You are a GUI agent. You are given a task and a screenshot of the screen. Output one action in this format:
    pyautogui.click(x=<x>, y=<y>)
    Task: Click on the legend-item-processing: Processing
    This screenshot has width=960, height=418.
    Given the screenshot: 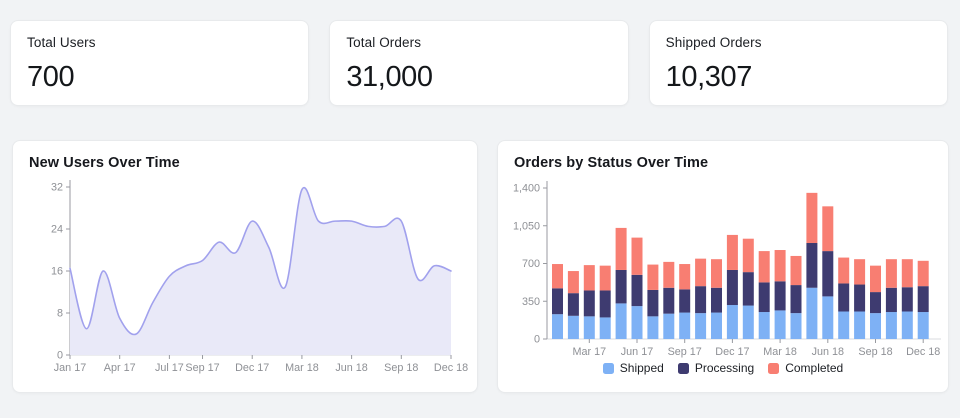 What is the action you would take?
    pyautogui.click(x=715, y=368)
    